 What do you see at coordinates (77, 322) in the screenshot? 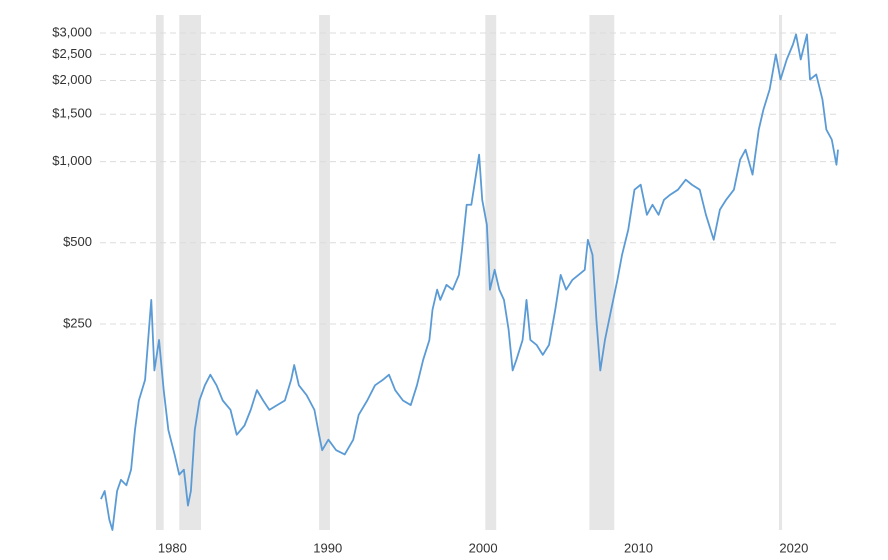
I see `y-tick-label: $250` at bounding box center [77, 322].